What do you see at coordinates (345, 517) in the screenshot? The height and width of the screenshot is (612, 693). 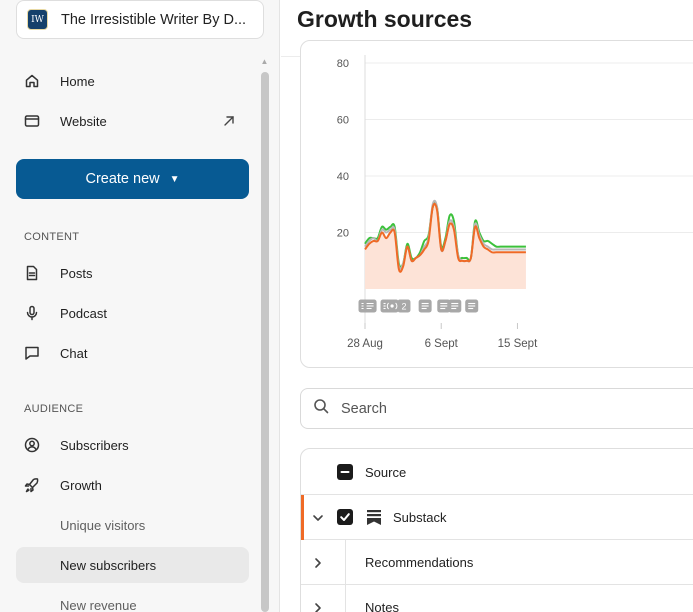 I see `row-checkbox` at bounding box center [345, 517].